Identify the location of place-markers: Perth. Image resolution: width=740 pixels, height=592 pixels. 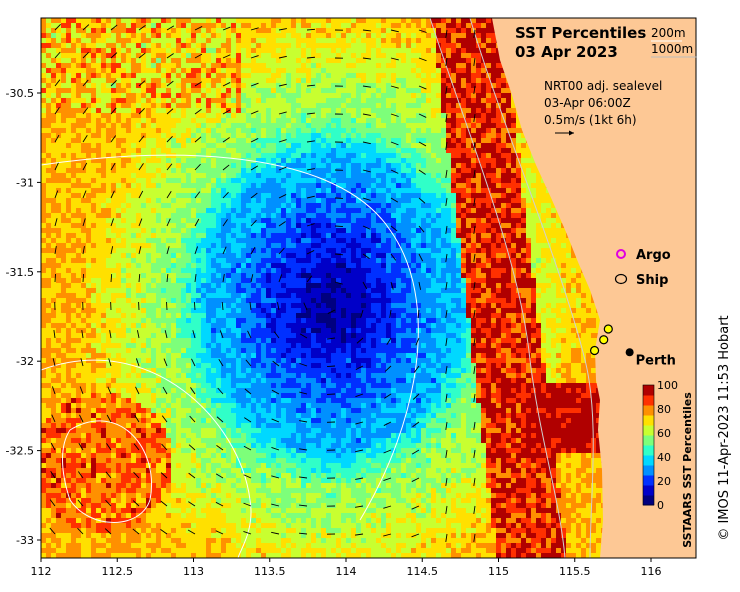
(650, 358).